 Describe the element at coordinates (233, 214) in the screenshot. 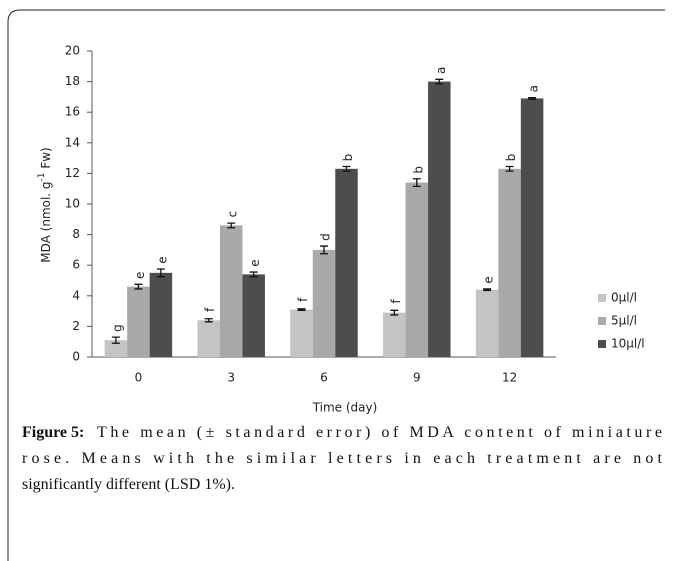

I see `significance-letter: c` at that location.